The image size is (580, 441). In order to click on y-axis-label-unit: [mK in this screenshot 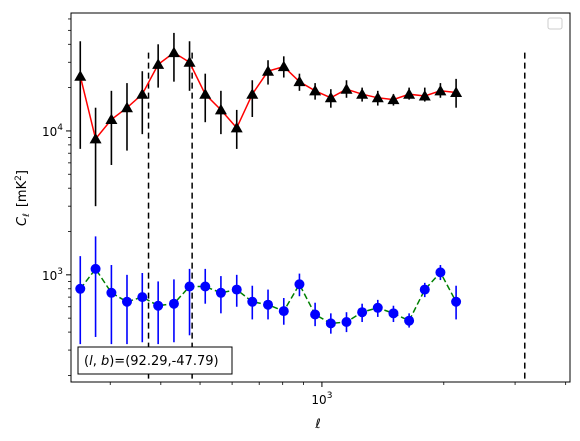, I will do `click(22, 193)`.